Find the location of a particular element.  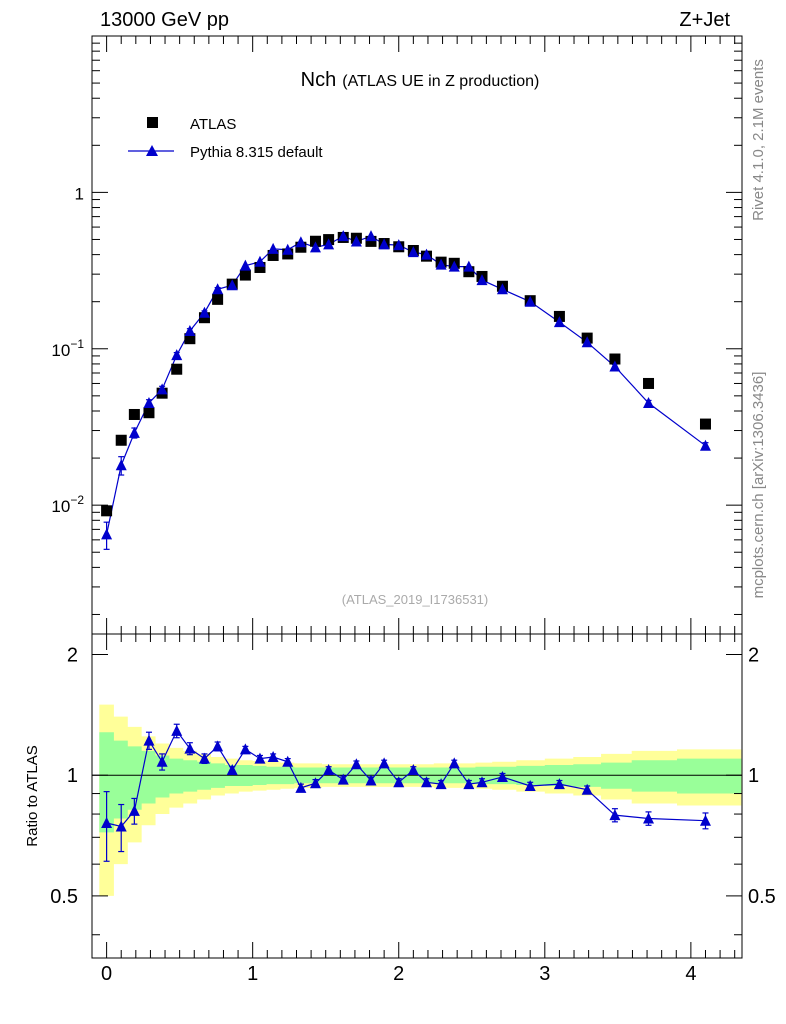

x-tick-label: 3 is located at coordinates (544, 974).